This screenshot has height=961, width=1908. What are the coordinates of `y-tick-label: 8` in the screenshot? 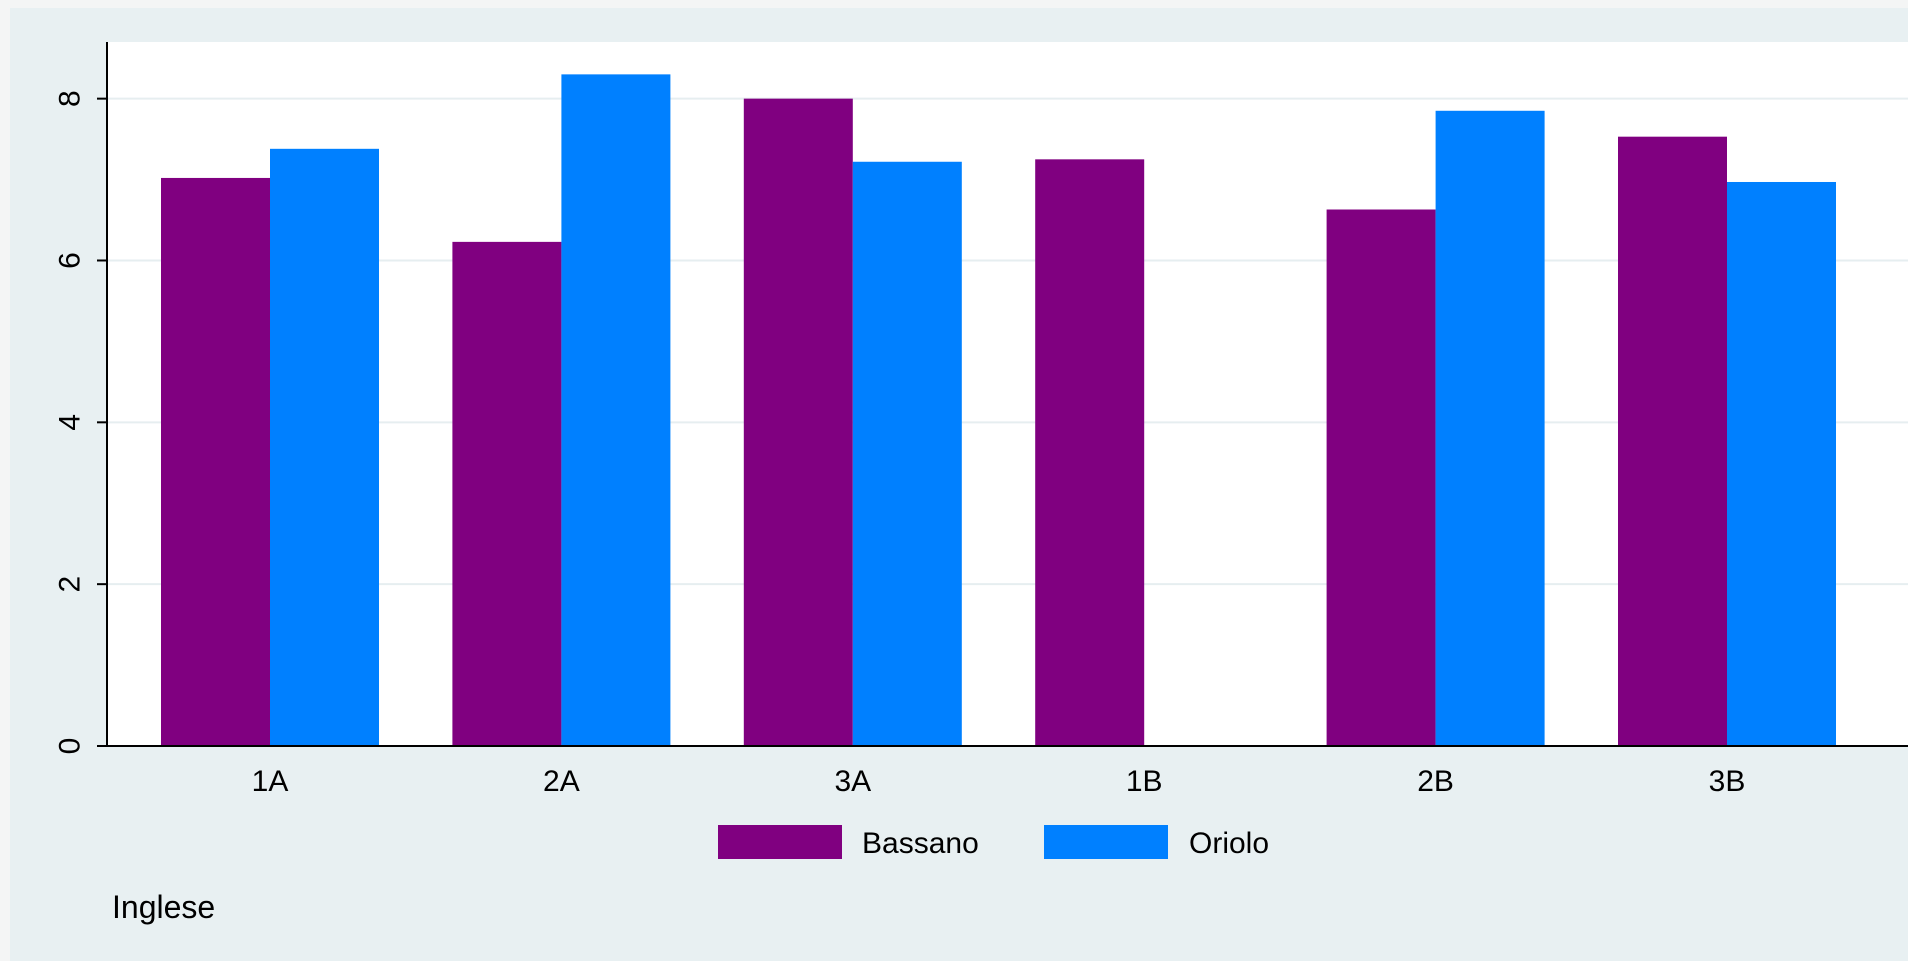 It's located at (70, 98).